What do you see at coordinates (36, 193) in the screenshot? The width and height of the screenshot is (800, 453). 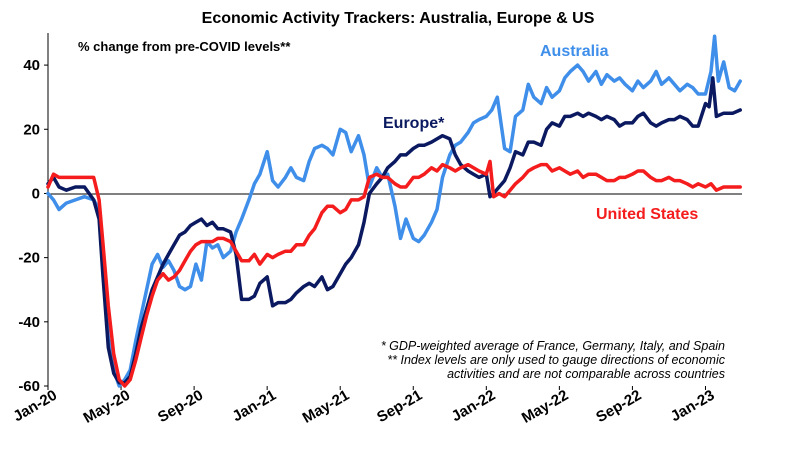 I see `y-tick-label: 0` at bounding box center [36, 193].